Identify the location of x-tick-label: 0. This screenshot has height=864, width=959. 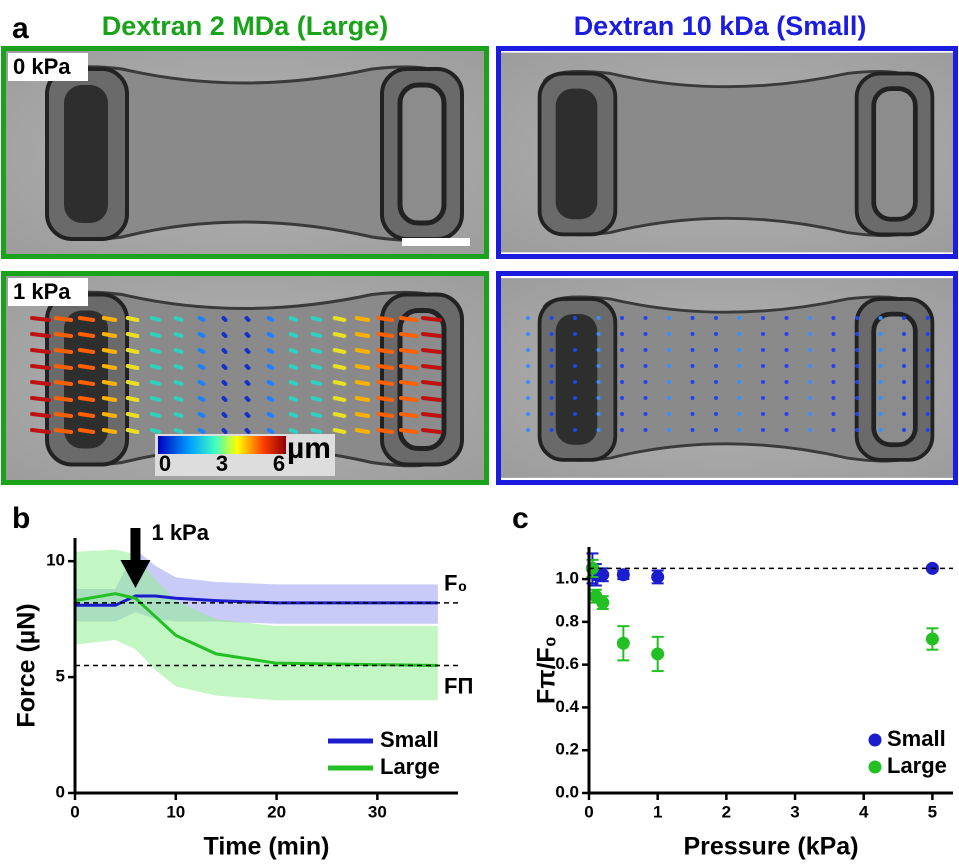
(74, 811).